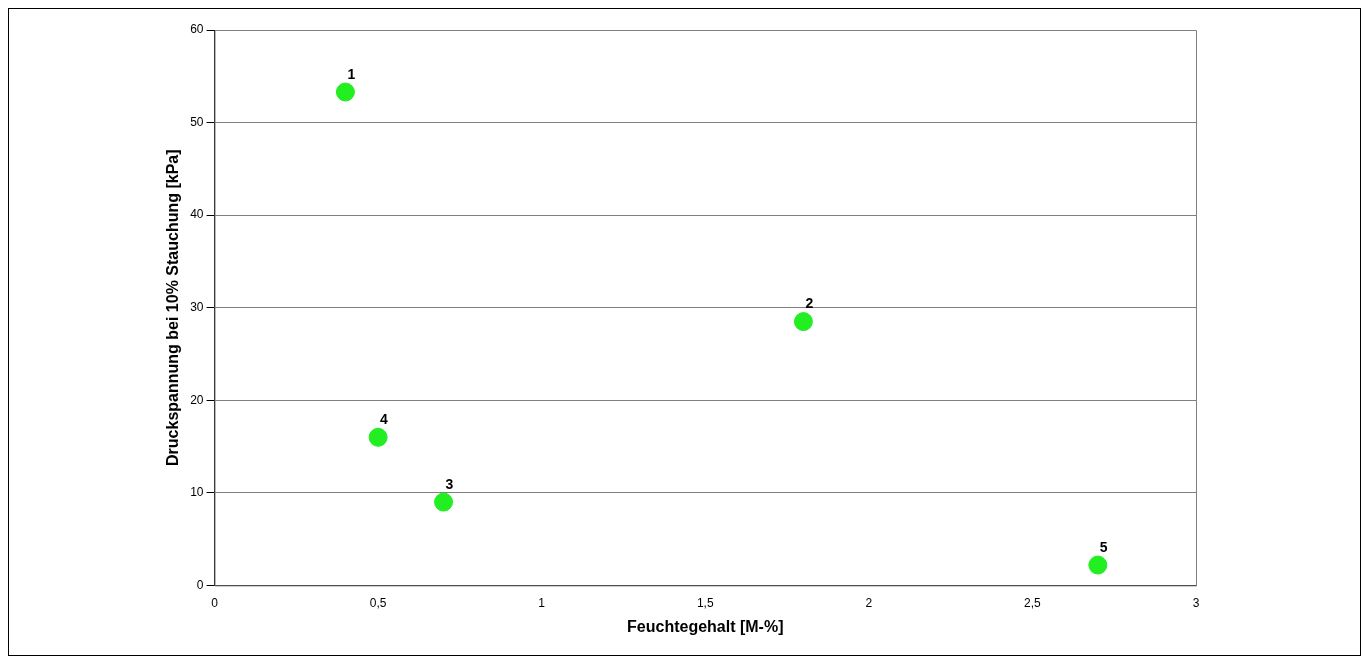 The width and height of the screenshot is (1371, 666). What do you see at coordinates (197, 121) in the screenshot?
I see `y-tick-label: 50` at bounding box center [197, 121].